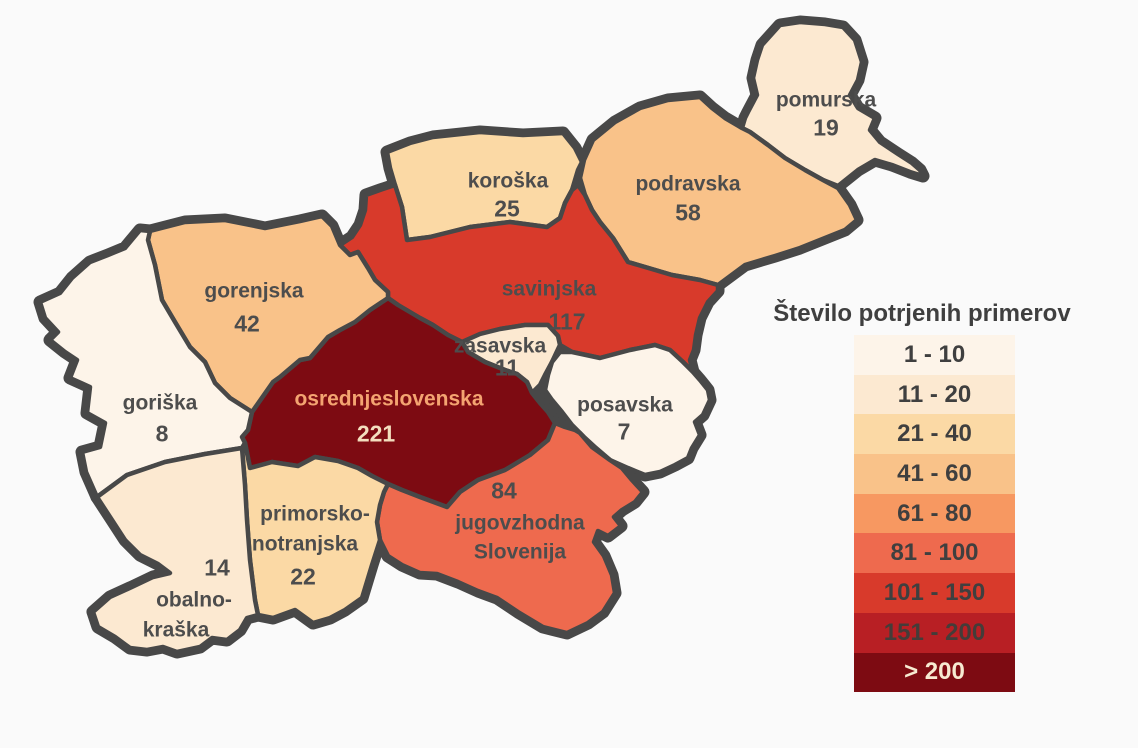 This screenshot has width=1138, height=748. I want to click on legend-item-4: 61 - 80, so click(934, 513).